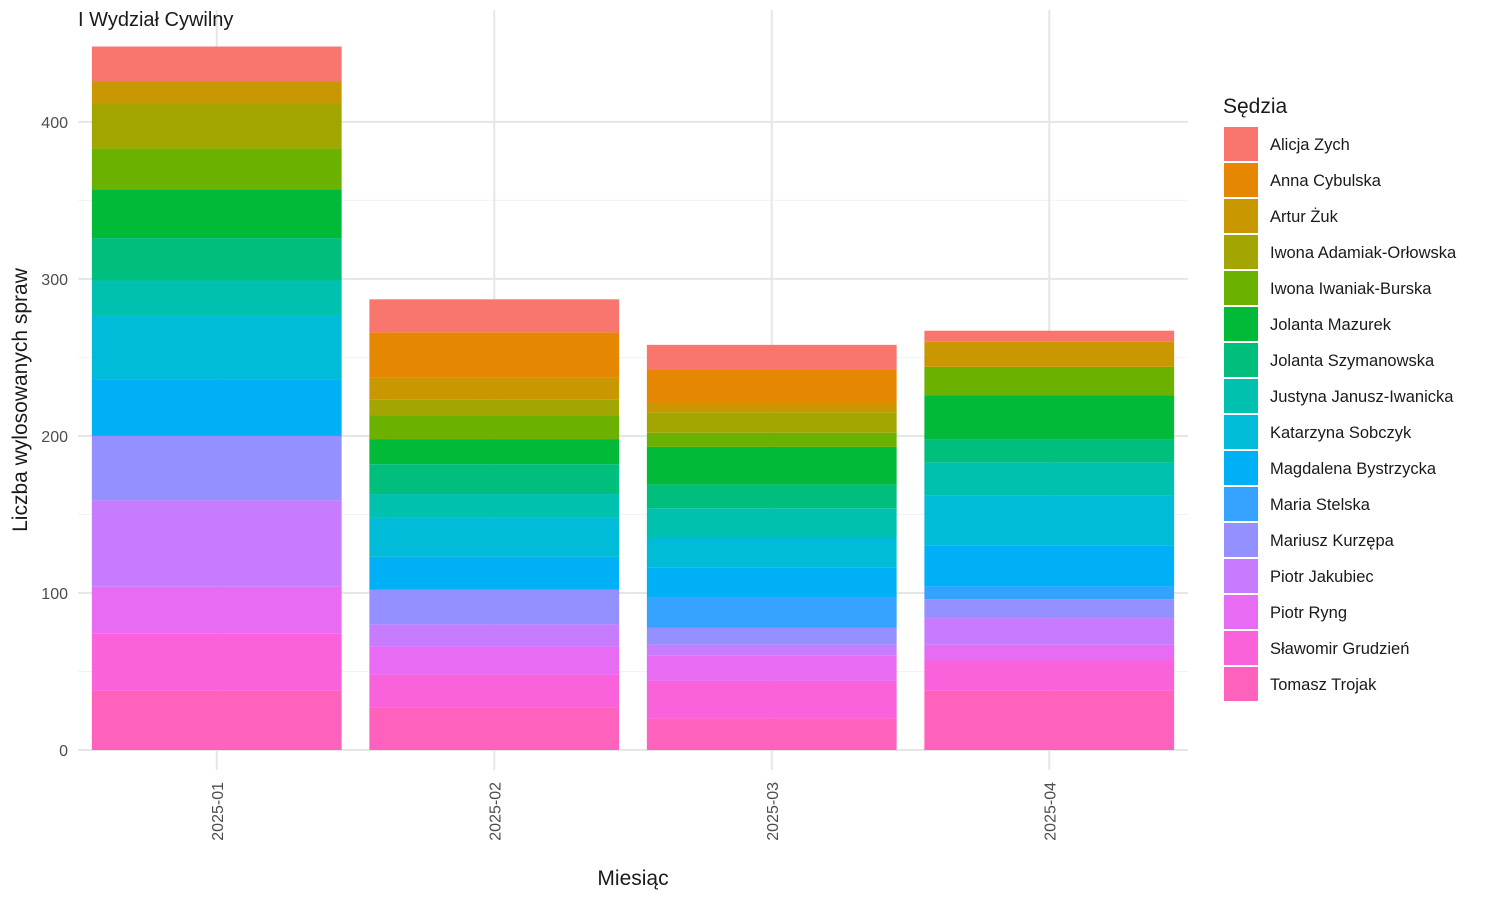  I want to click on bar-segment: Mariusz Kurzępa (2025-02): 22, so click(494, 607).